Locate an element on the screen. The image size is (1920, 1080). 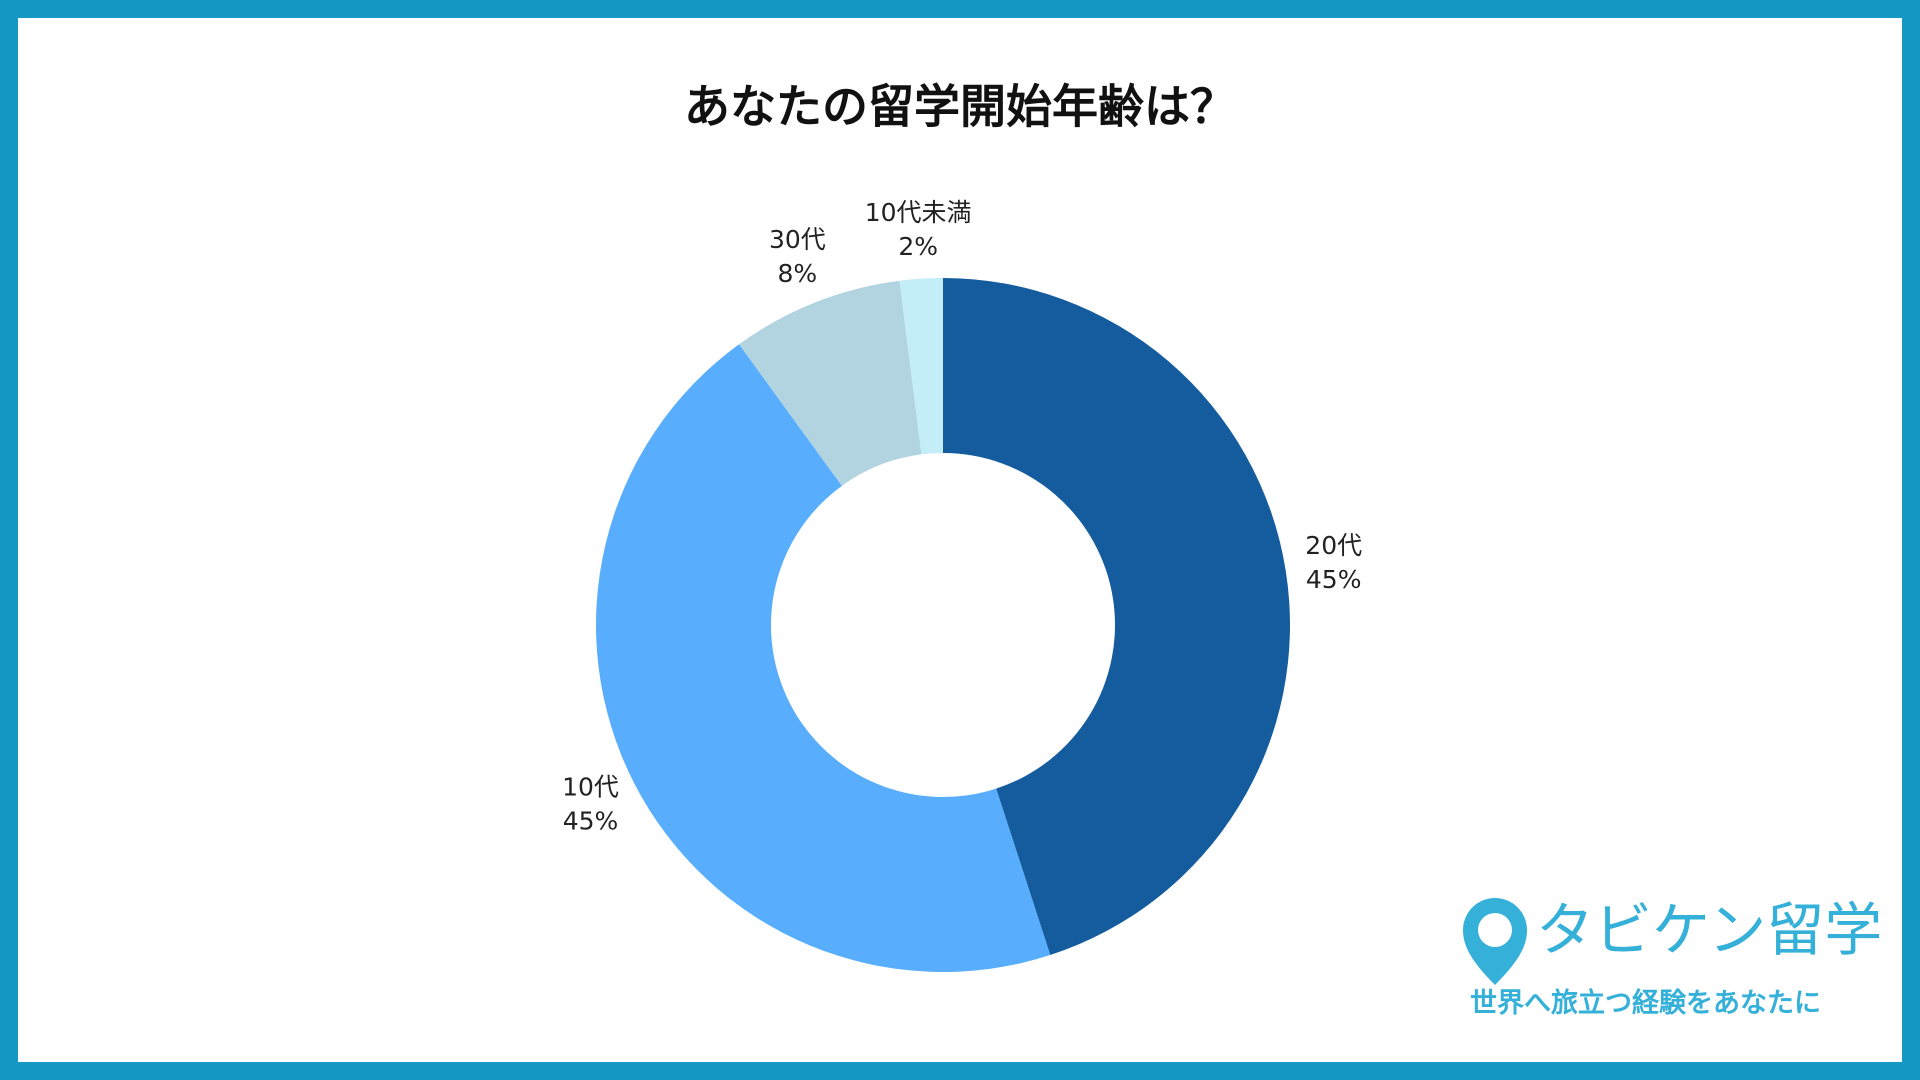
segment-label: 20代 is located at coordinates (1333, 545).